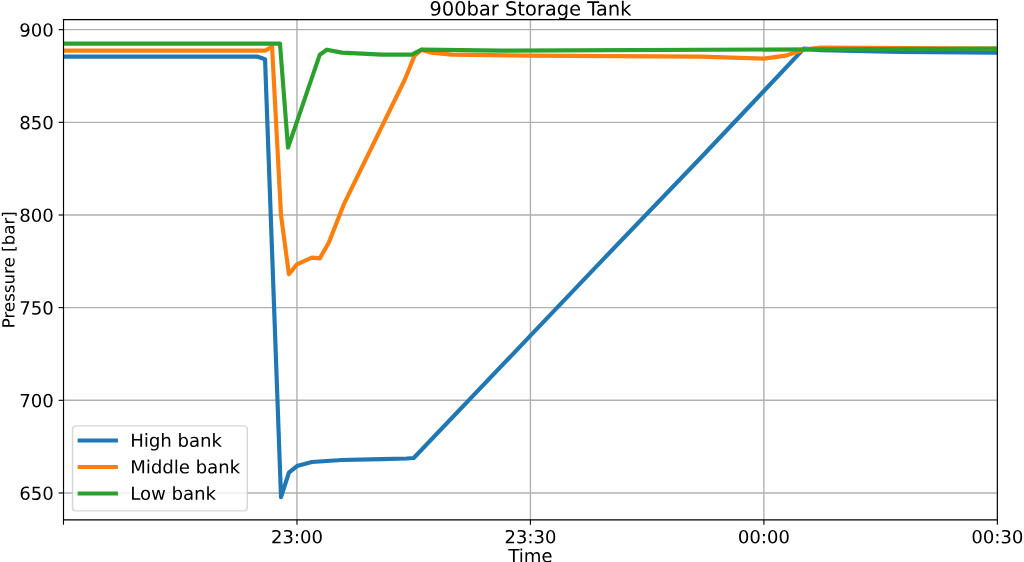 Image resolution: width=1024 pixels, height=562 pixels. Describe the element at coordinates (36, 122) in the screenshot. I see `y-tick-label: 850` at that location.